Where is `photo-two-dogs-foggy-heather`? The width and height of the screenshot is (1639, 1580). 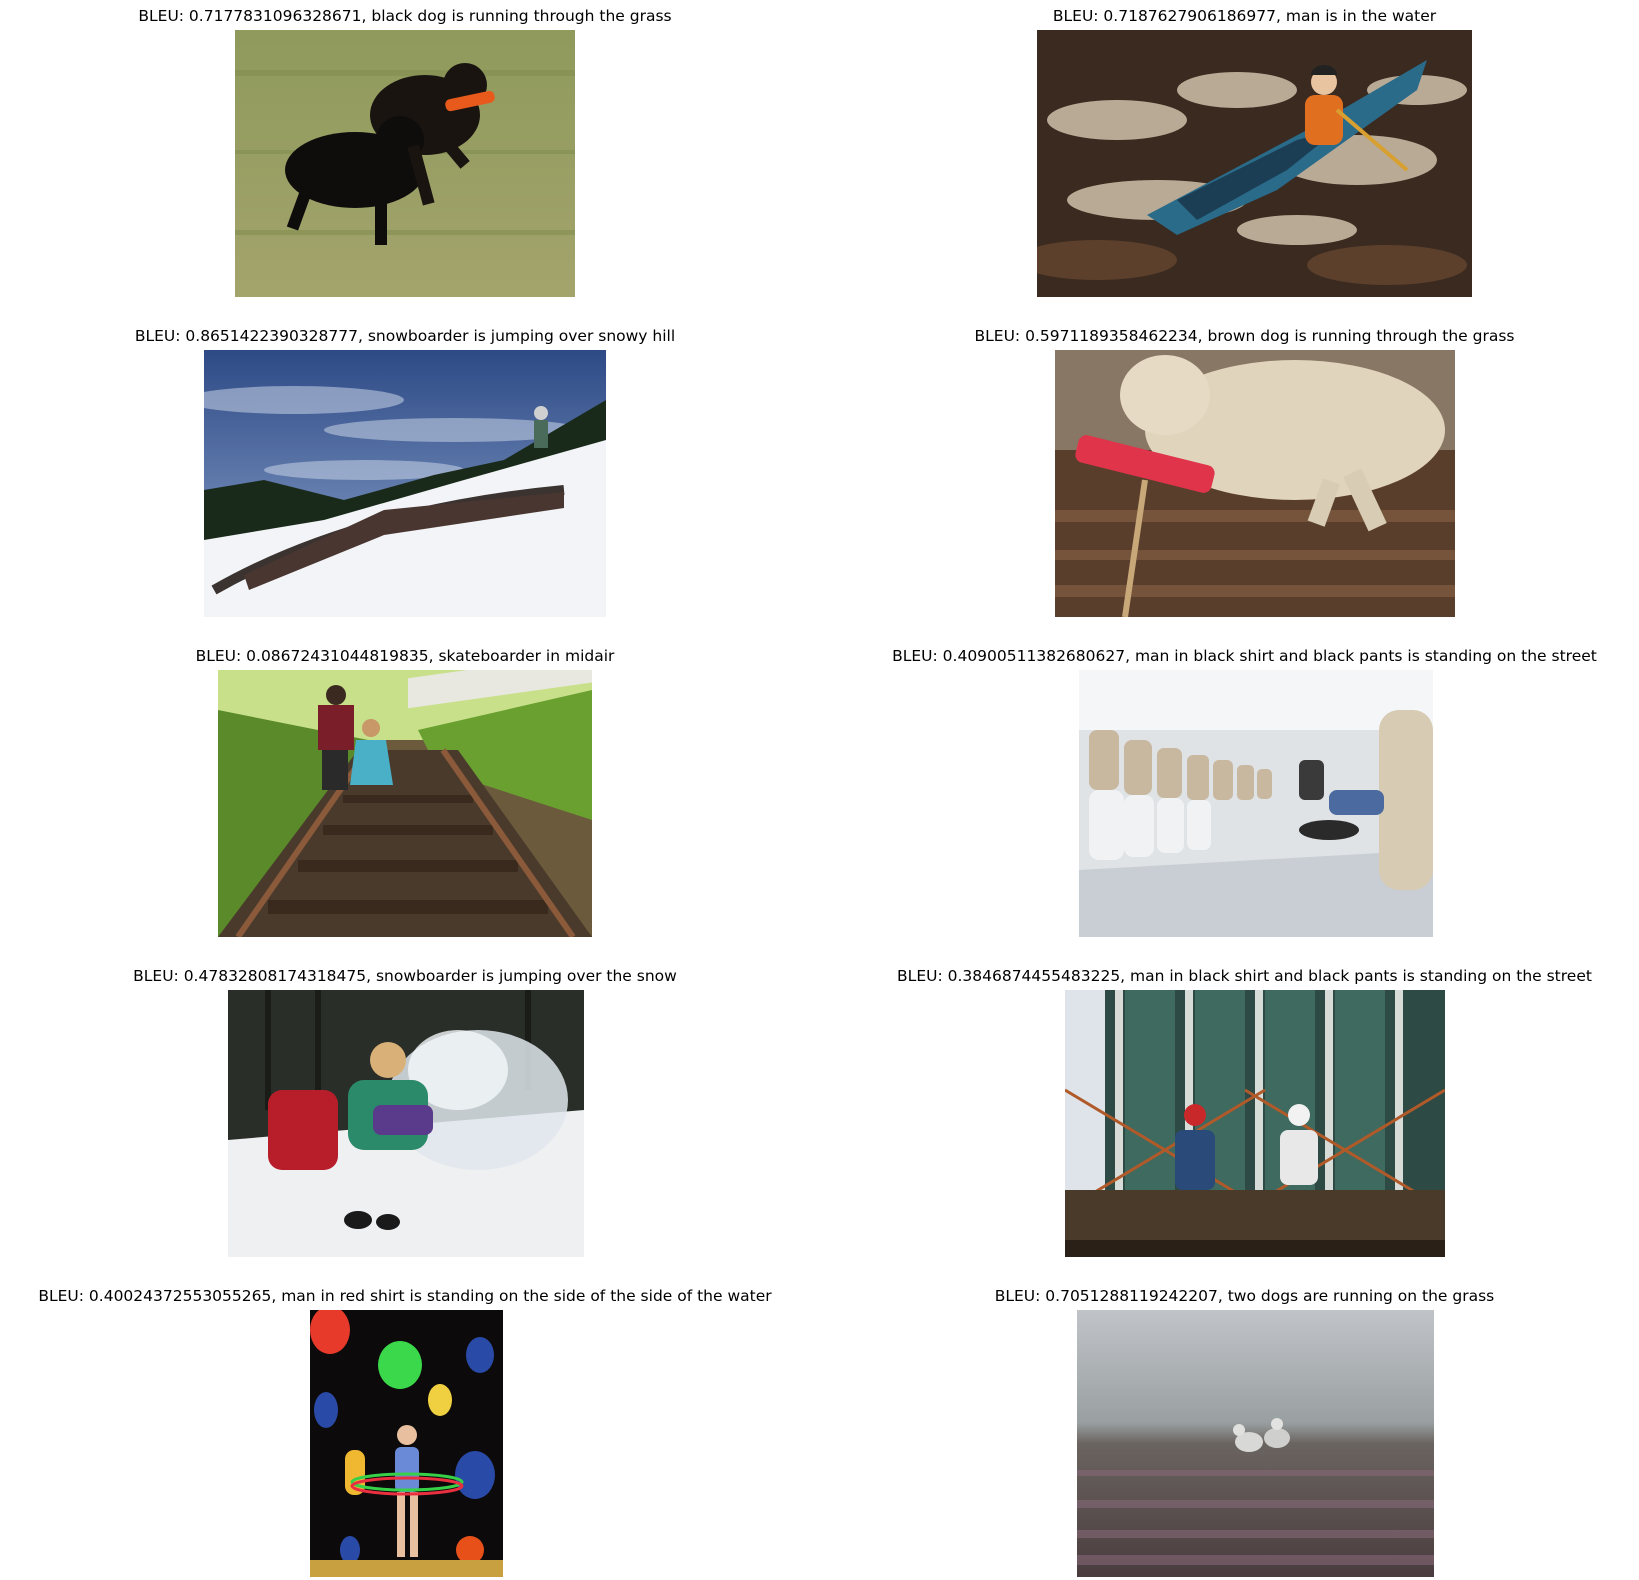 photo-two-dogs-foggy-heather is located at coordinates (1255, 1443).